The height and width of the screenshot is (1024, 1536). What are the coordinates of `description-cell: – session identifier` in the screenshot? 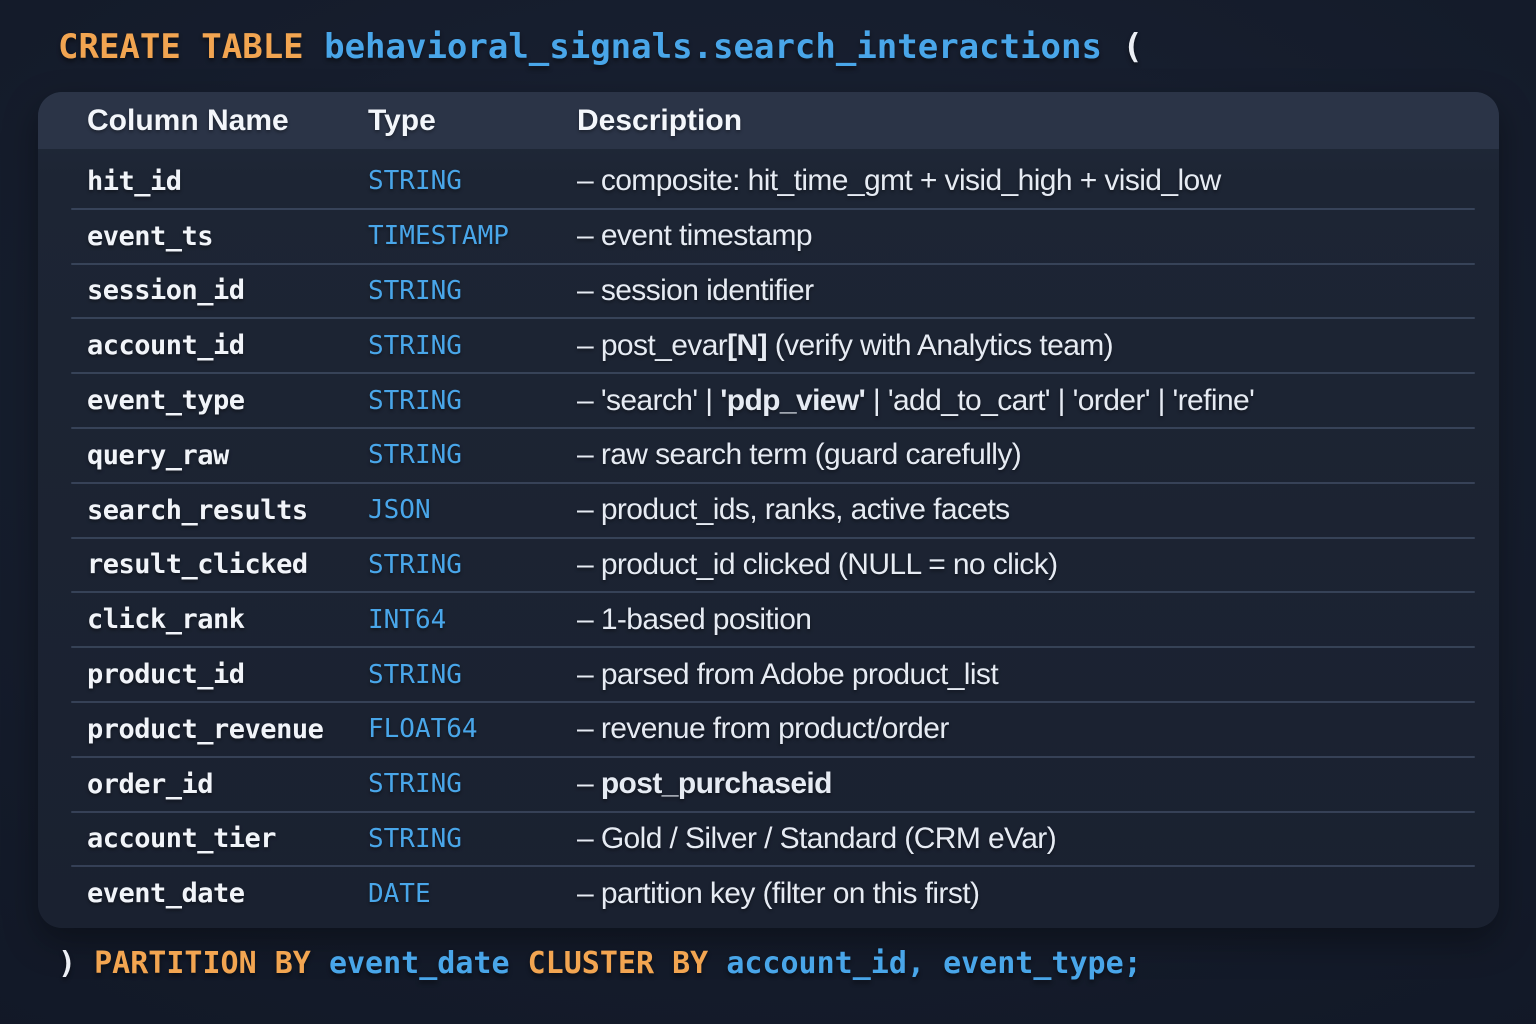 It's located at (1038, 291).